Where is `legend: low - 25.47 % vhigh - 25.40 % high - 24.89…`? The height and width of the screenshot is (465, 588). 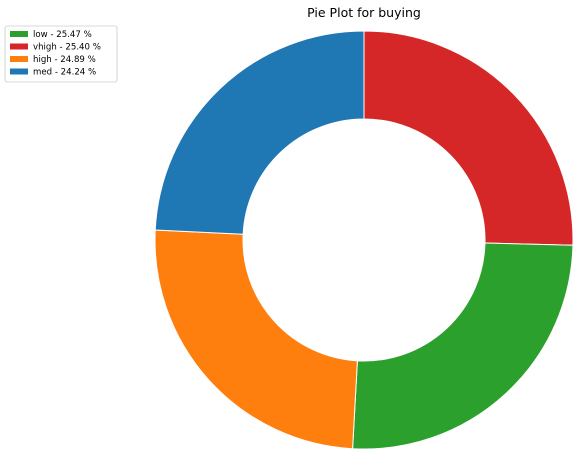
legend: low - 25.47 % vhigh - 25.40 % high - 24.89… is located at coordinates (61, 54).